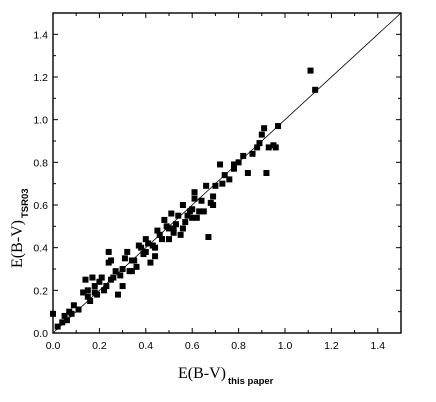 Image resolution: width=436 pixels, height=402 pixels. What do you see at coordinates (17, 244) in the screenshot?
I see `y-axis-title-main: E(B-V)` at bounding box center [17, 244].